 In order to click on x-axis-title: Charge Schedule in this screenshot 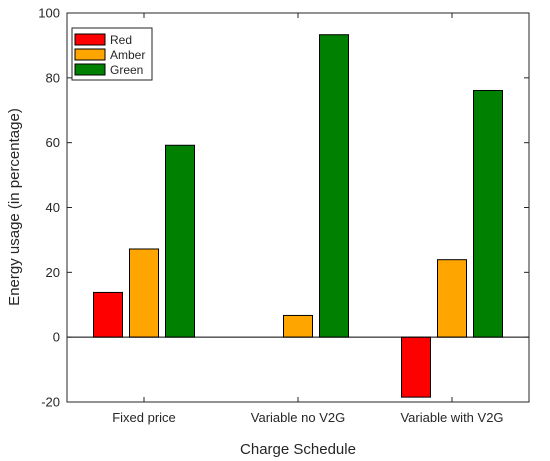, I will do `click(298, 449)`.